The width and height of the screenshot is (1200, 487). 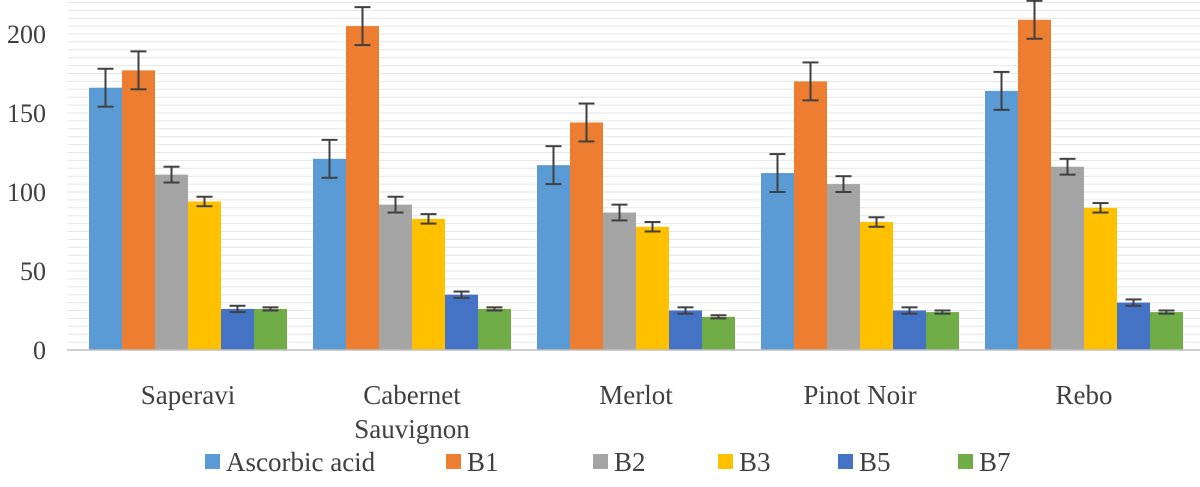 What do you see at coordinates (26, 34) in the screenshot?
I see `y-tick-label: 200` at bounding box center [26, 34].